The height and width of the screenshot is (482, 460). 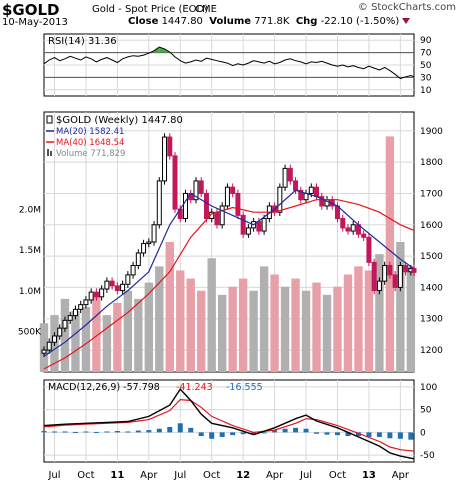 I want to click on price-tick-label: 1500, so click(x=431, y=257).